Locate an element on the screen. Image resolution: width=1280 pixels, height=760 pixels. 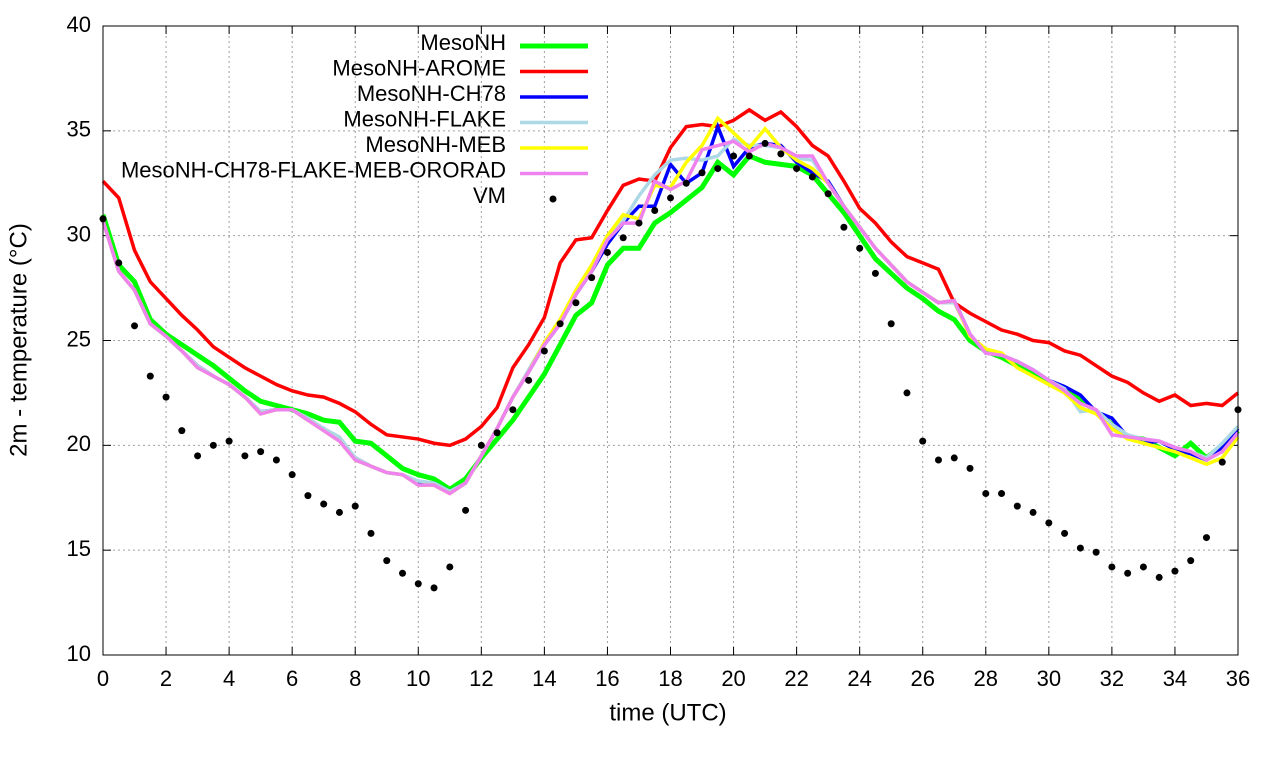
legend-label: VM is located at coordinates (489, 195).